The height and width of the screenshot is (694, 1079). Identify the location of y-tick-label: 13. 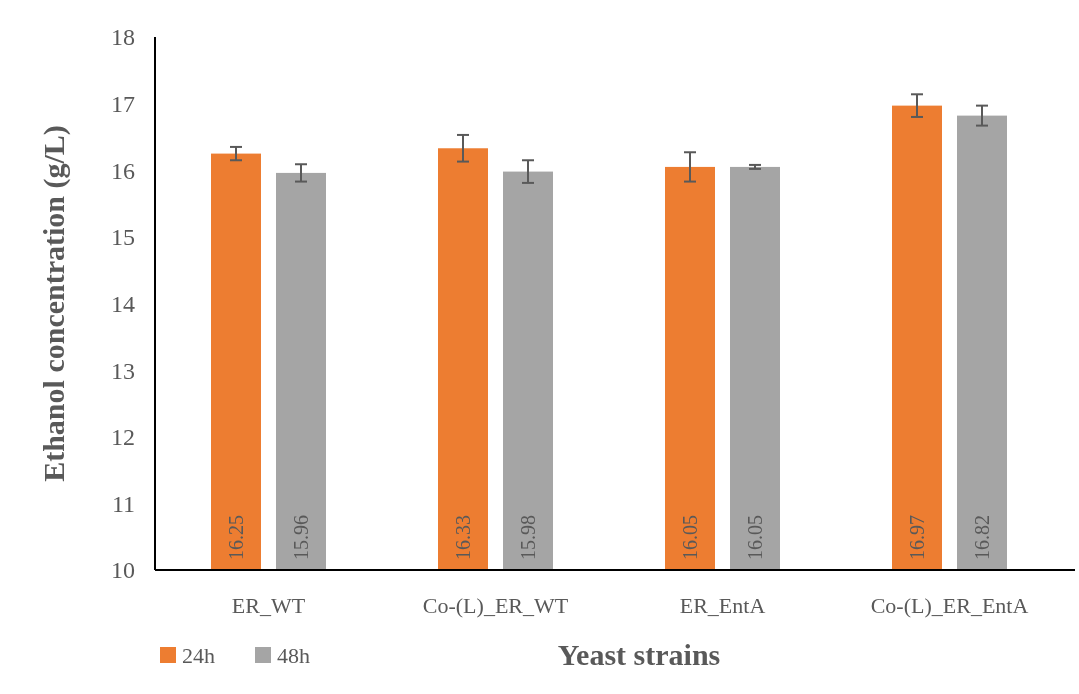
(123, 370).